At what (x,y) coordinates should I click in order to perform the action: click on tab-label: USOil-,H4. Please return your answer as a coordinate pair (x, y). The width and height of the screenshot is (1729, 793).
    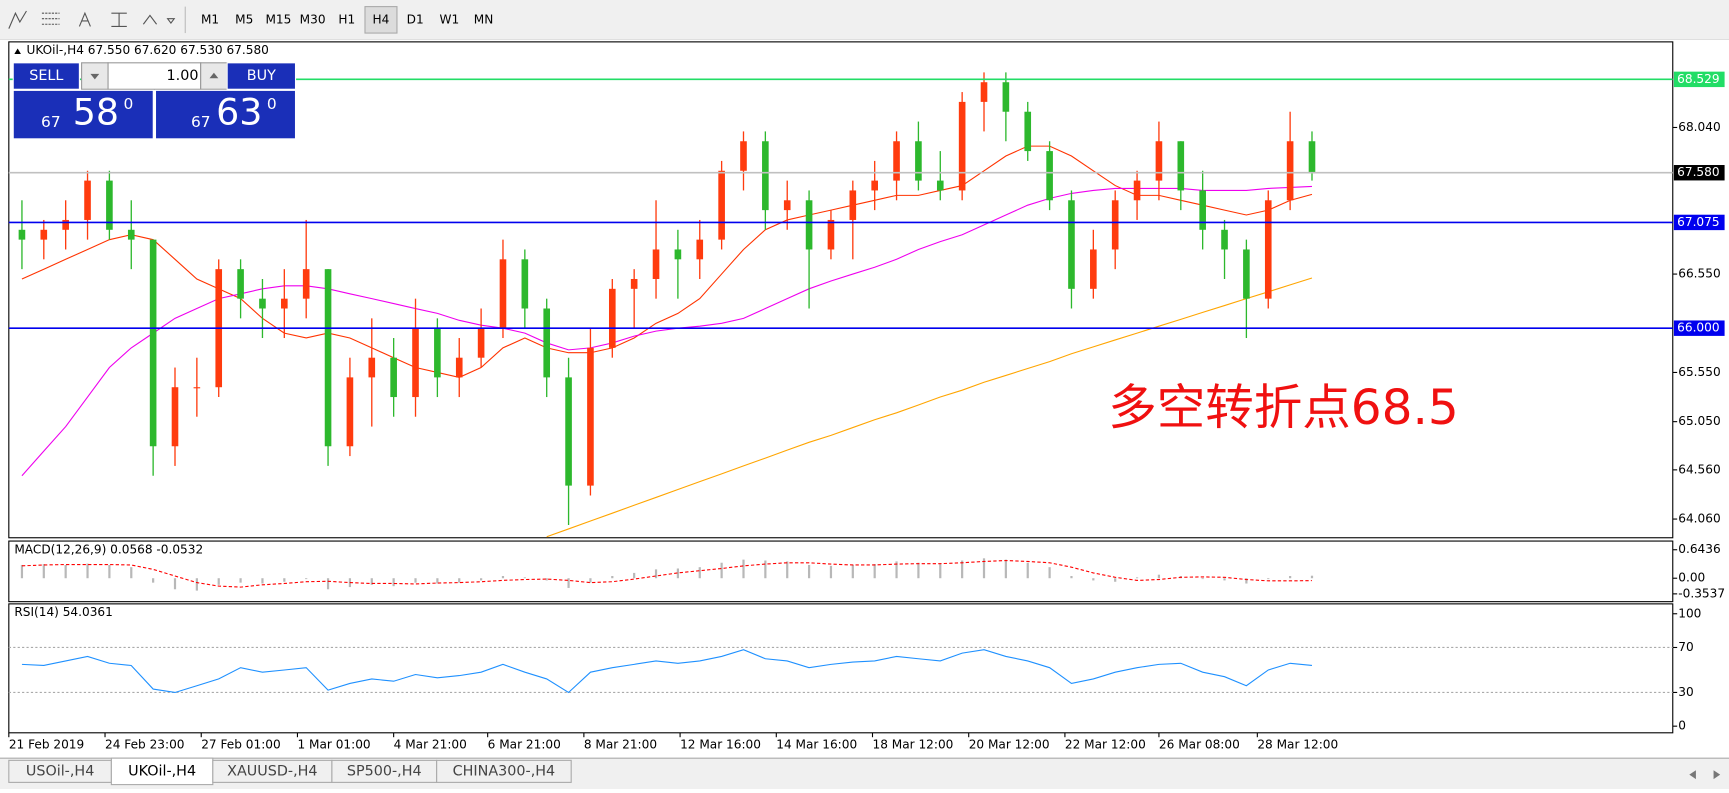
    Looking at the image, I should click on (60, 771).